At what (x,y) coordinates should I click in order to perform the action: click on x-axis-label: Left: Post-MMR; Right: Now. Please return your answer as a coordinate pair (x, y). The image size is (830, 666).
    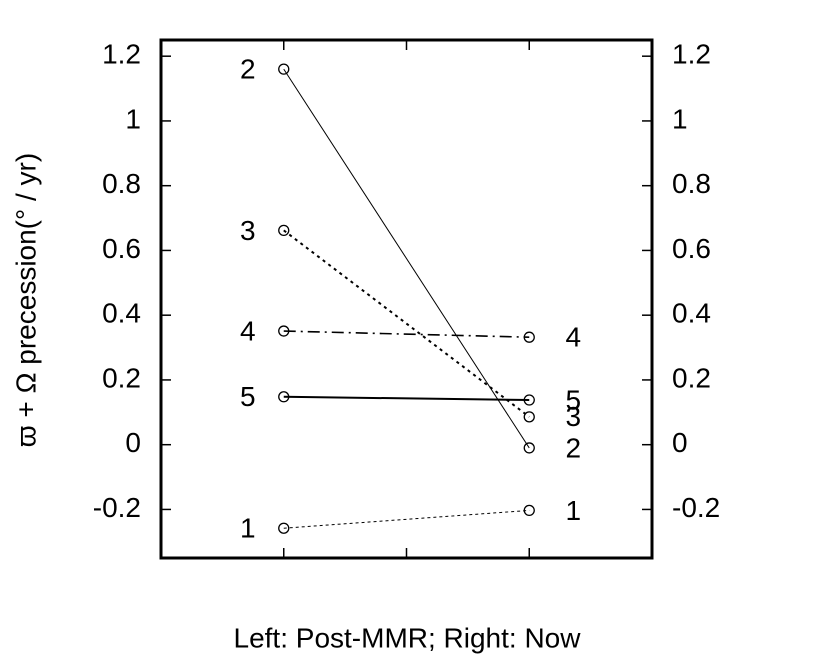
    Looking at the image, I should click on (408, 637).